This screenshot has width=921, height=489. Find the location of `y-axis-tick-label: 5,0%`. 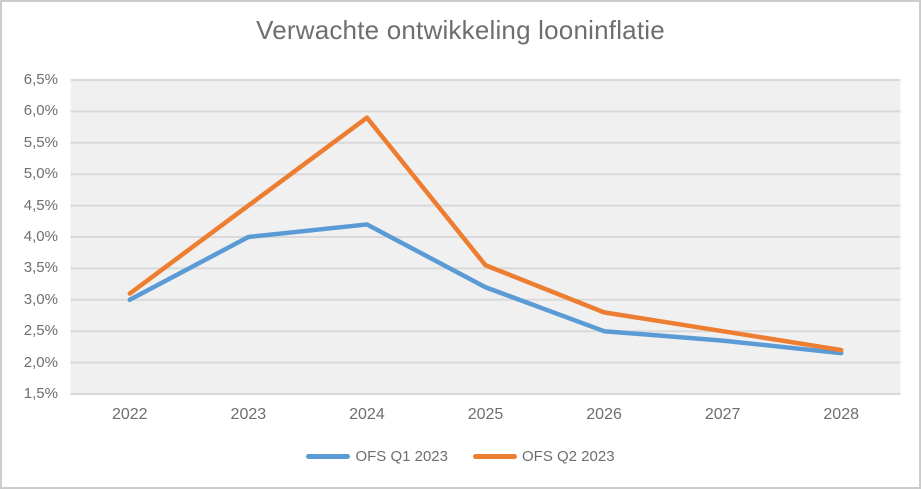

y-axis-tick-label: 5,0% is located at coordinates (40, 174).